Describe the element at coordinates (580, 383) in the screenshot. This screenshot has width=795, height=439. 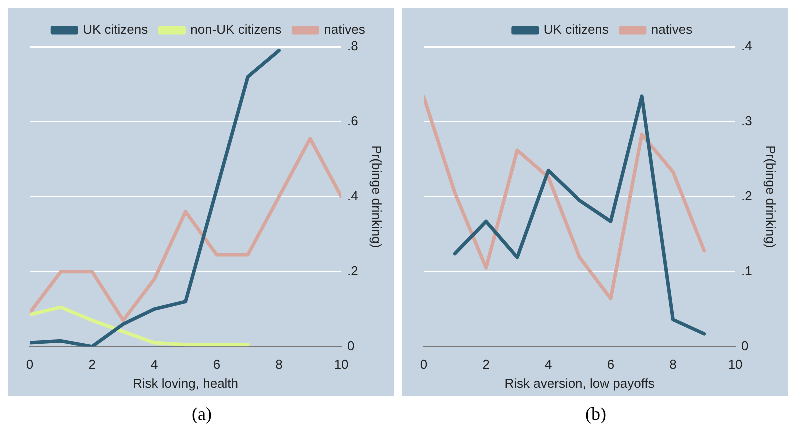
I see `x-axis-title: Risk aversion, low payoffs` at that location.